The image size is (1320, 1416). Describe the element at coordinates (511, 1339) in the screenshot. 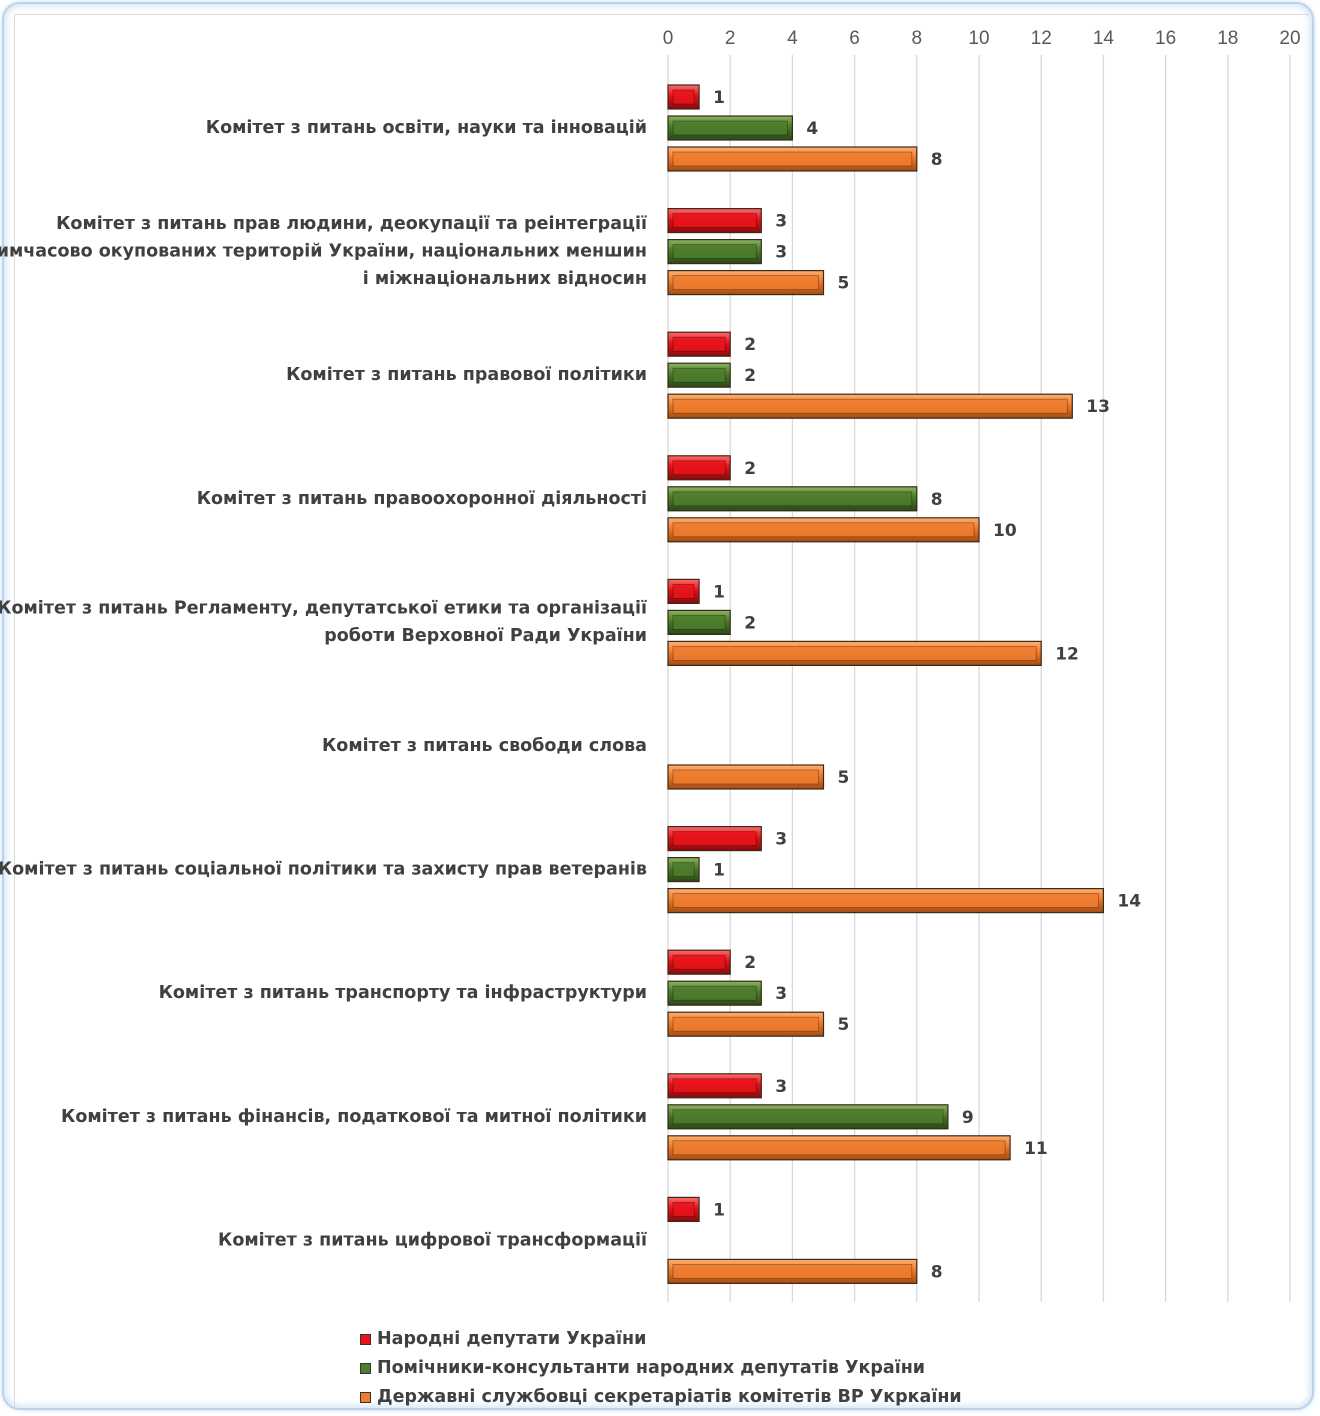

I see `legend-label: Народні депутати України` at that location.